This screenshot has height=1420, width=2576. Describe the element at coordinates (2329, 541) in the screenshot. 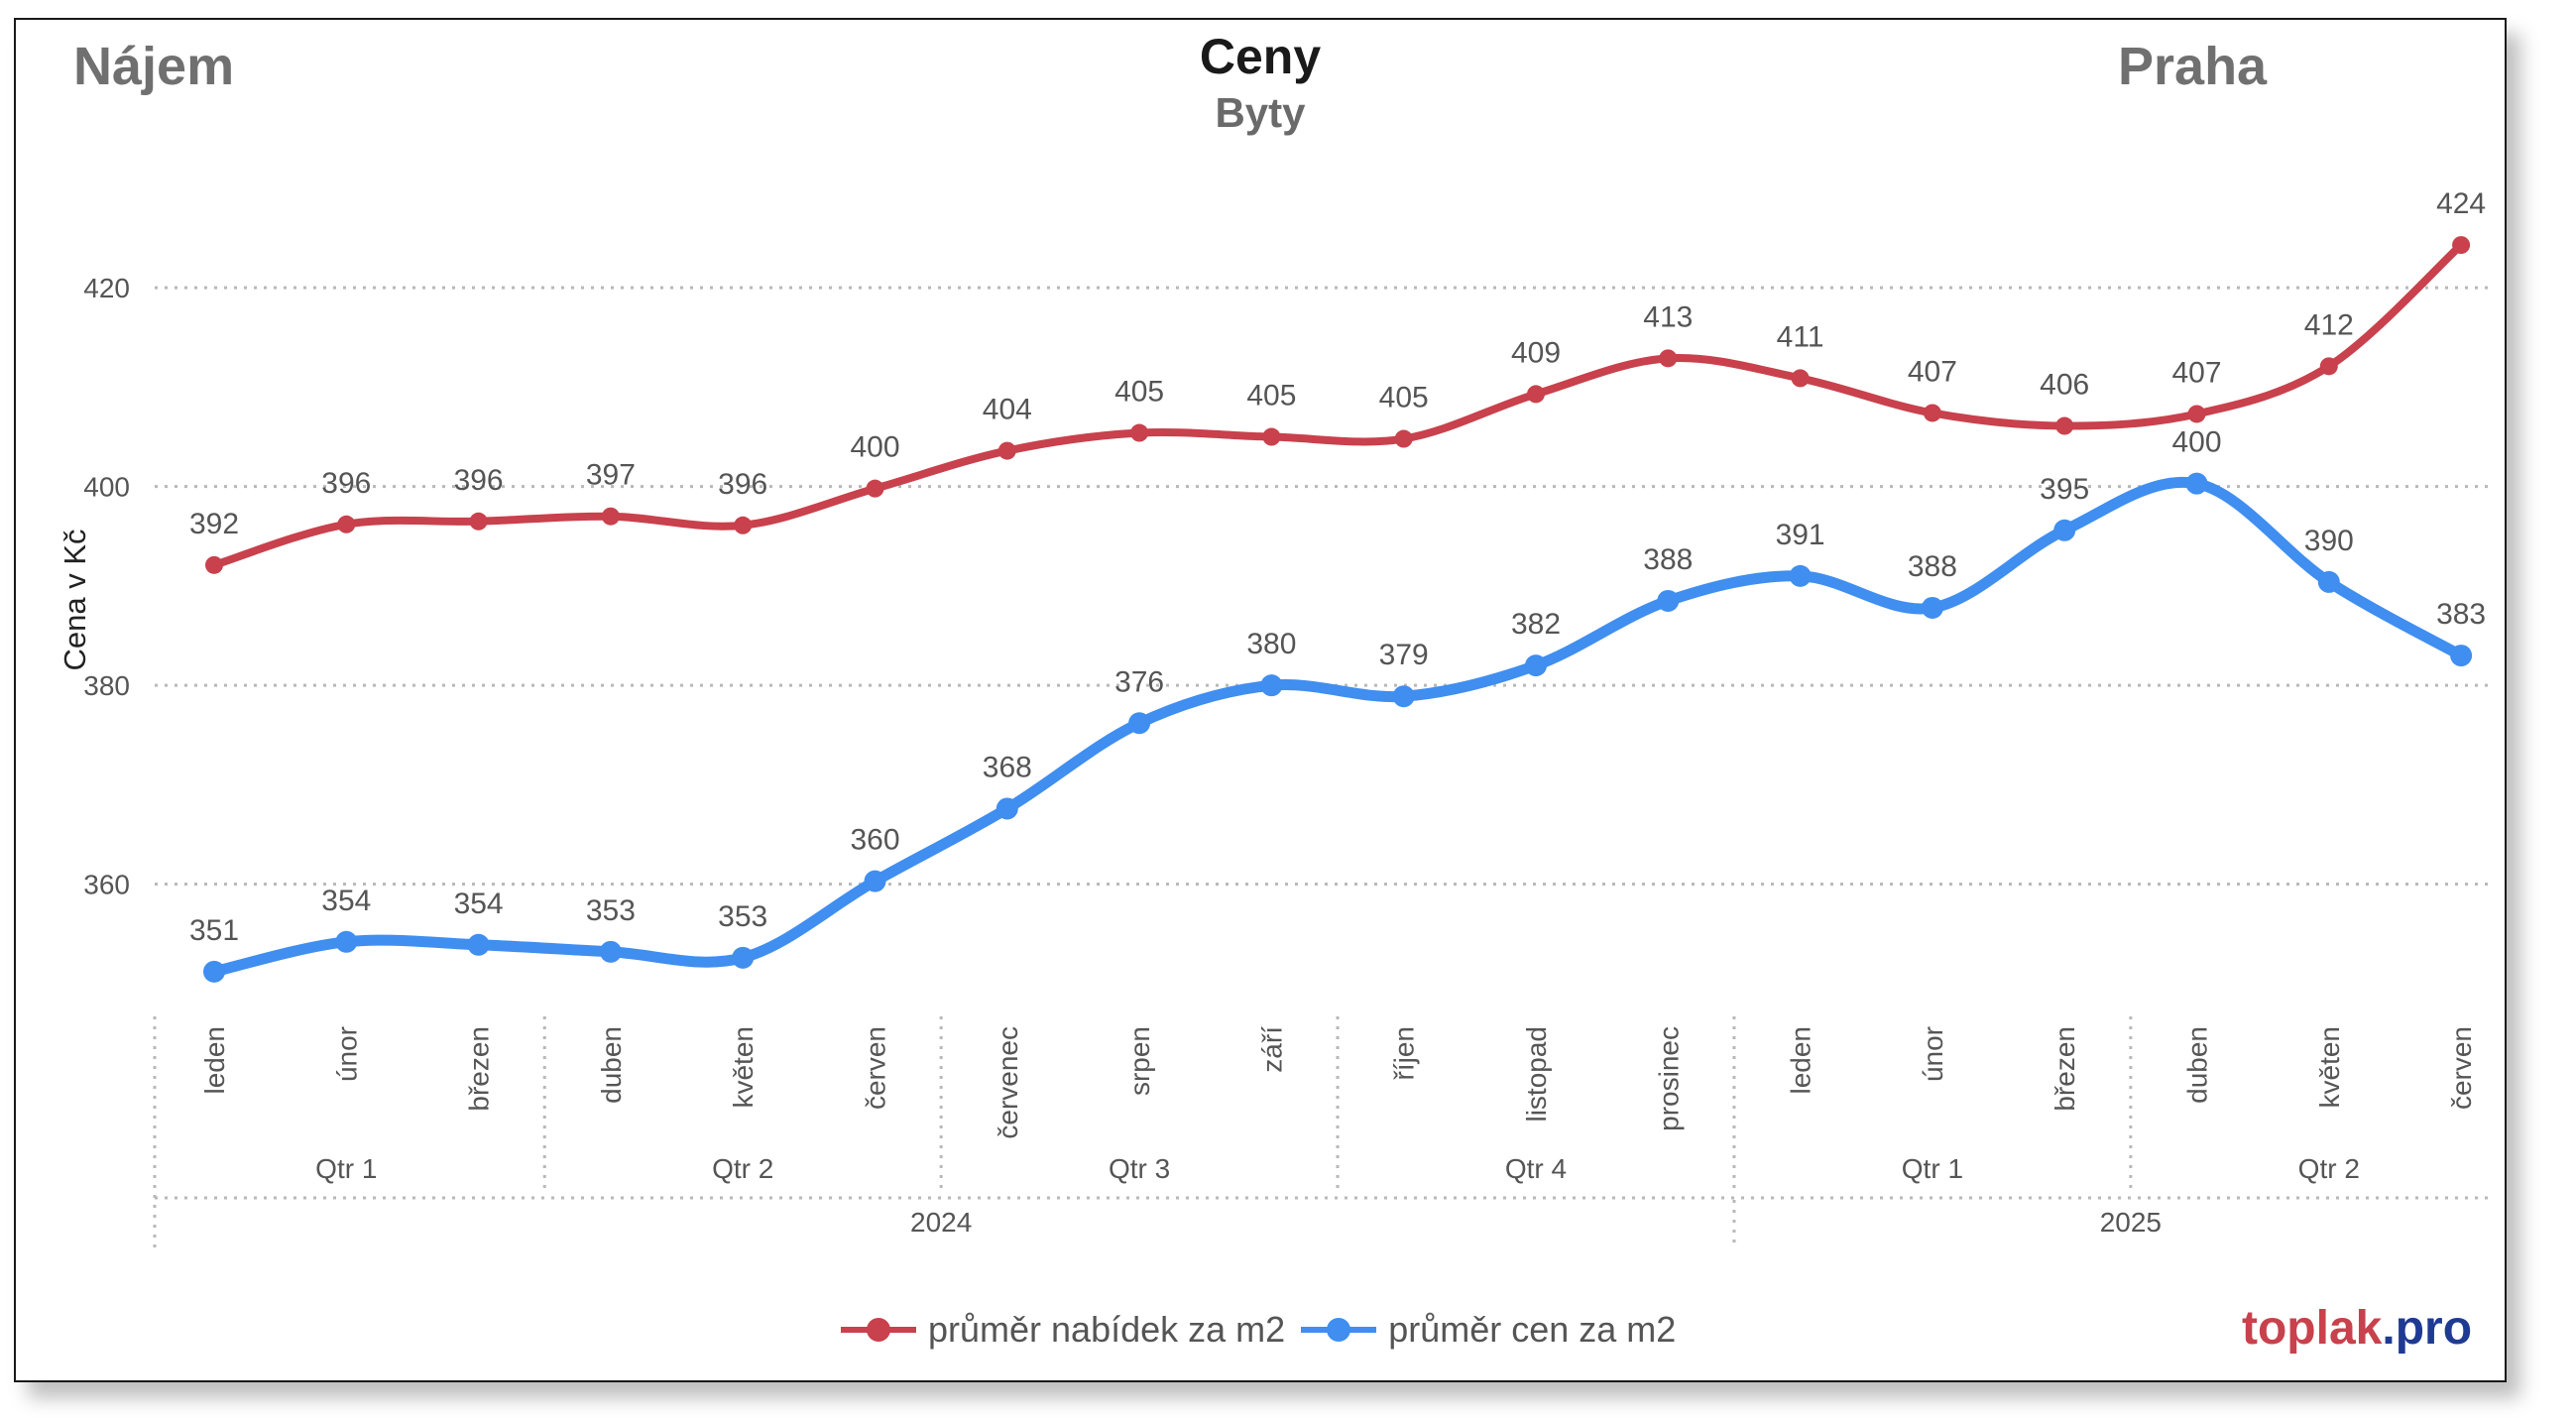

I see `data-label-prices: 390` at that location.